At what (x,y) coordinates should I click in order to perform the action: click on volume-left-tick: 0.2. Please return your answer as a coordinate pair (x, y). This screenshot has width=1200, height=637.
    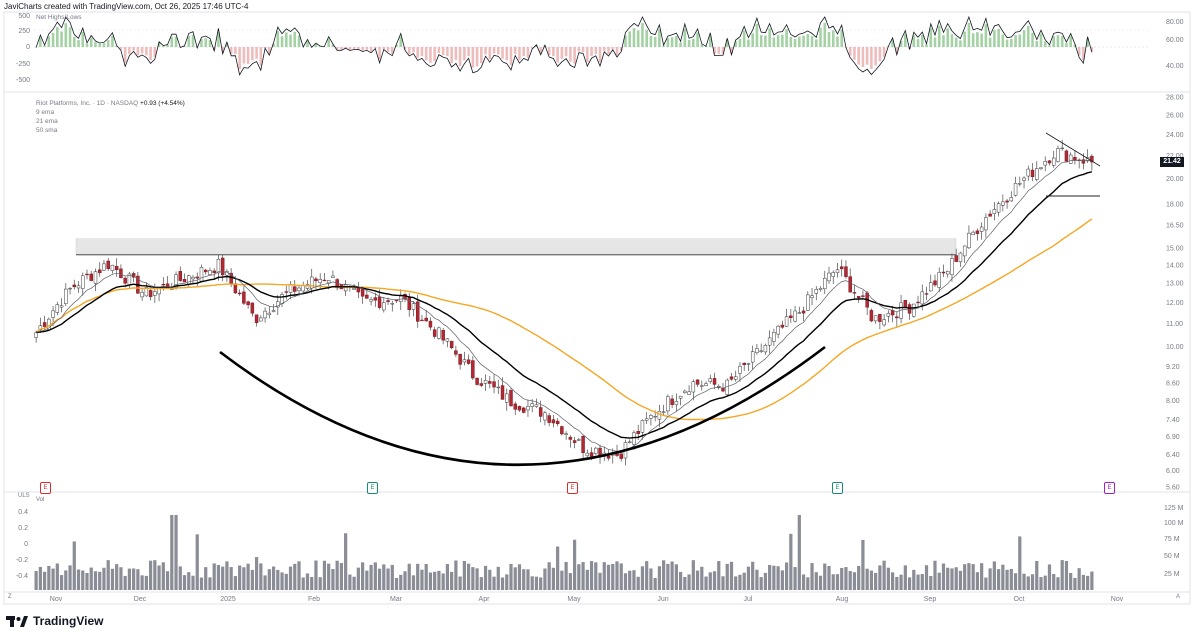
    Looking at the image, I should click on (23, 528).